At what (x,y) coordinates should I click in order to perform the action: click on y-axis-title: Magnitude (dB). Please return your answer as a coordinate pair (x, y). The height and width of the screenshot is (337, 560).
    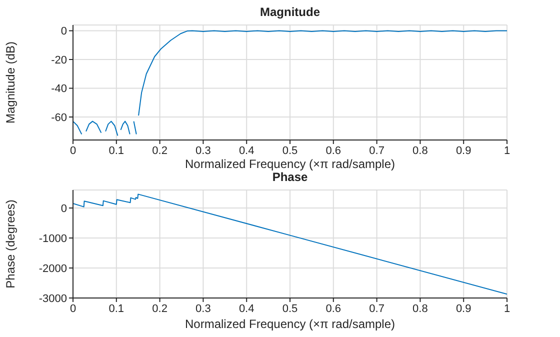
    Looking at the image, I should click on (10, 82).